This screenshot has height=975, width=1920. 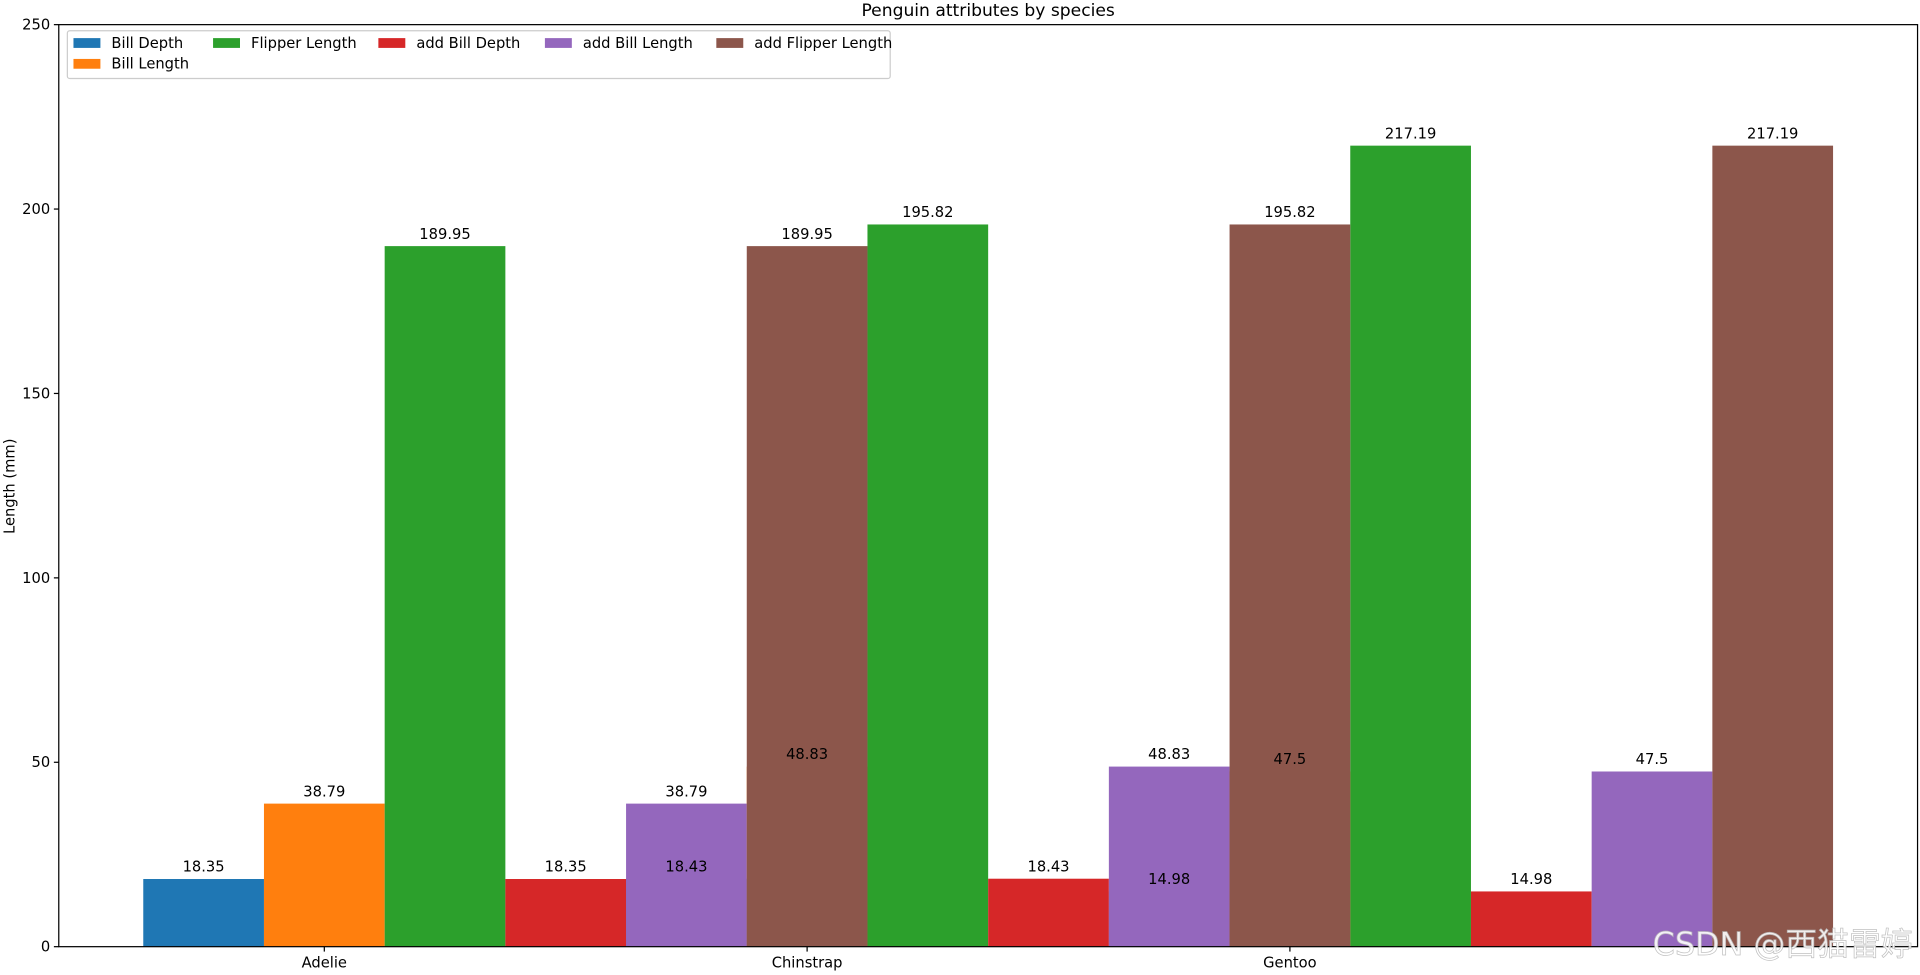 I want to click on legend-box, so click(x=478, y=55).